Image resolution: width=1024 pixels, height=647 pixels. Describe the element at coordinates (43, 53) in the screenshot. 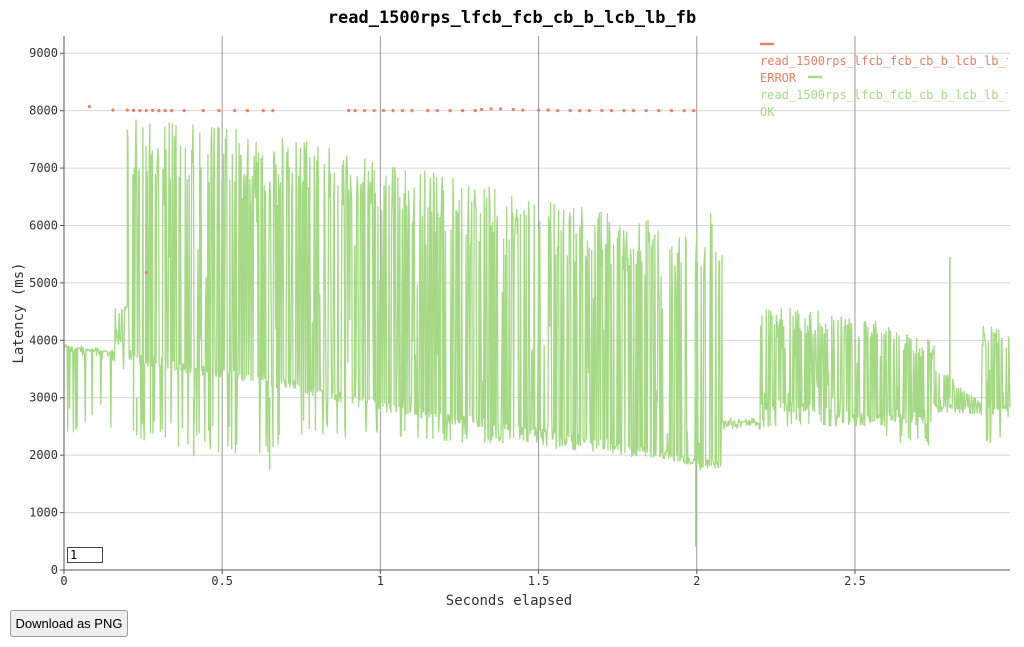

I see `y-tick-label: 9000` at that location.